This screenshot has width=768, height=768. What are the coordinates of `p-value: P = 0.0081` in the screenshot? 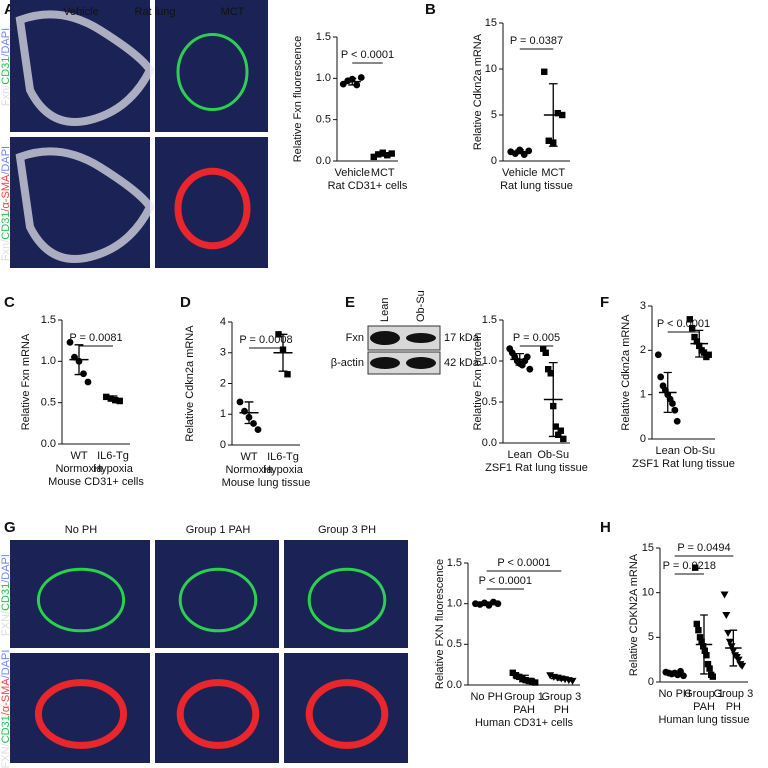 It's located at (95, 338).